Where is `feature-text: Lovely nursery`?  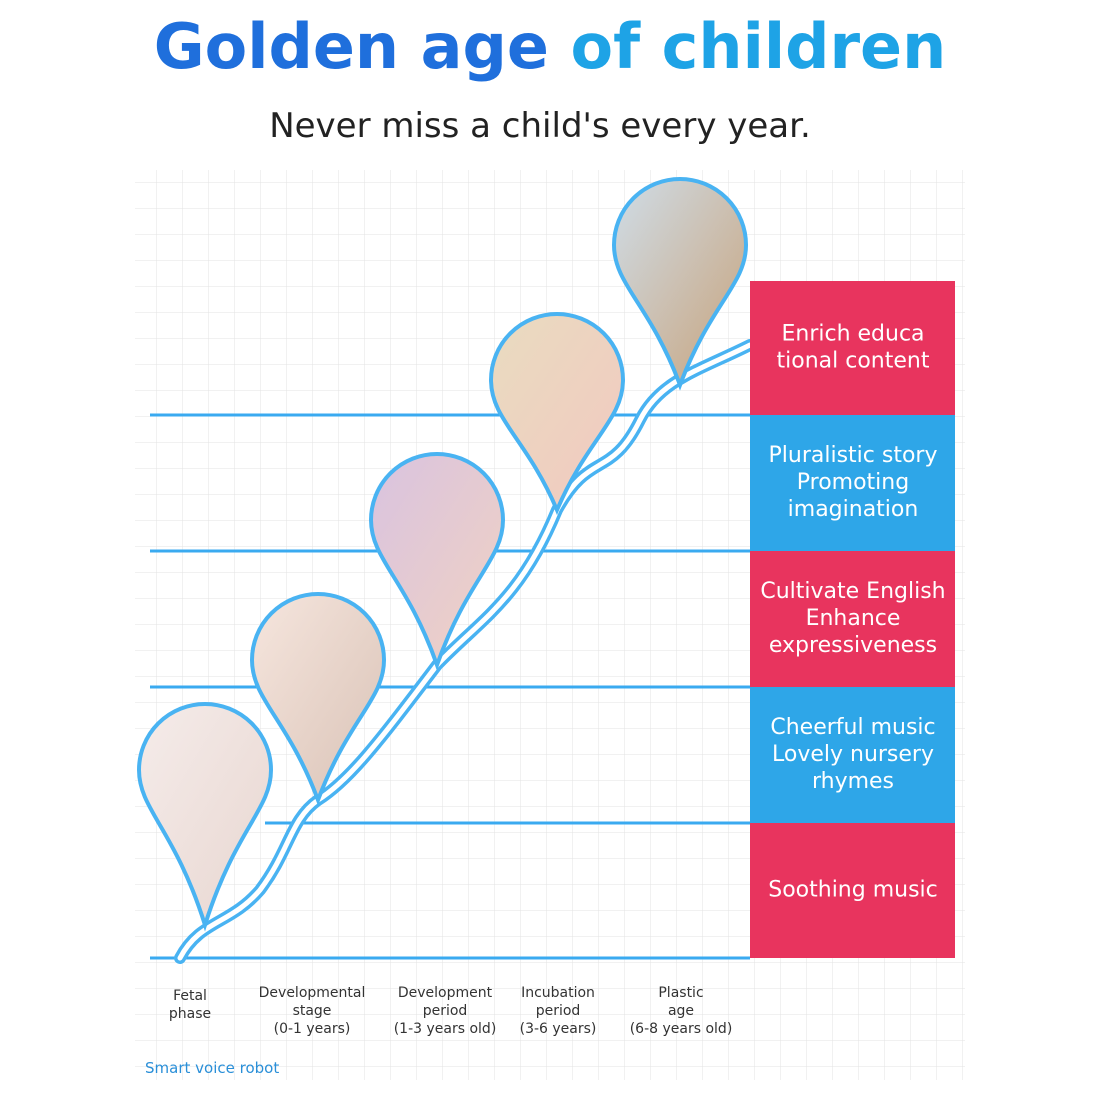
feature-text: Lovely nursery is located at coordinates (853, 754).